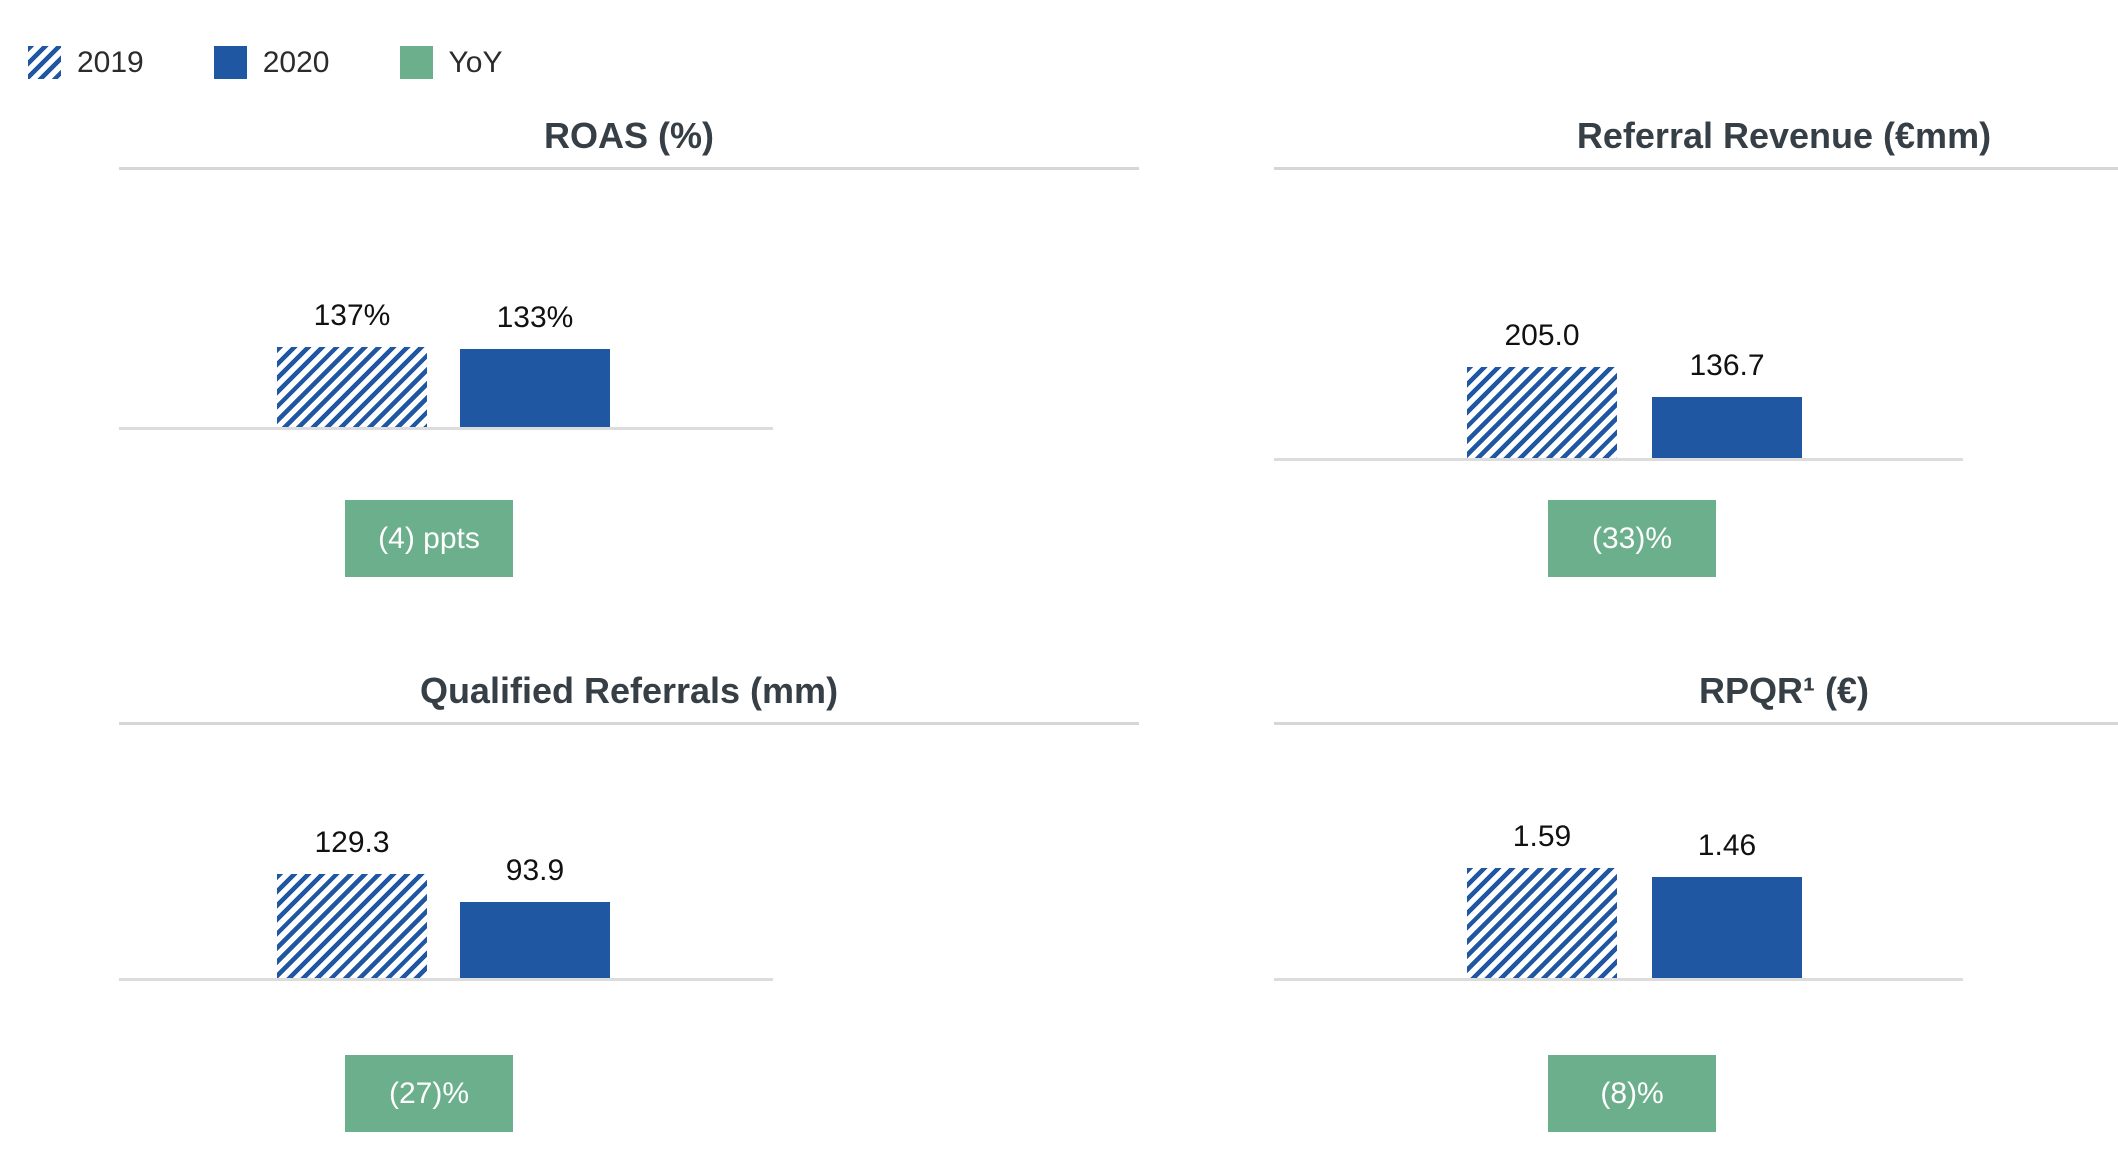 Image resolution: width=2118 pixels, height=1160 pixels. I want to click on panel-roas-title: ROAS (%), so click(629, 135).